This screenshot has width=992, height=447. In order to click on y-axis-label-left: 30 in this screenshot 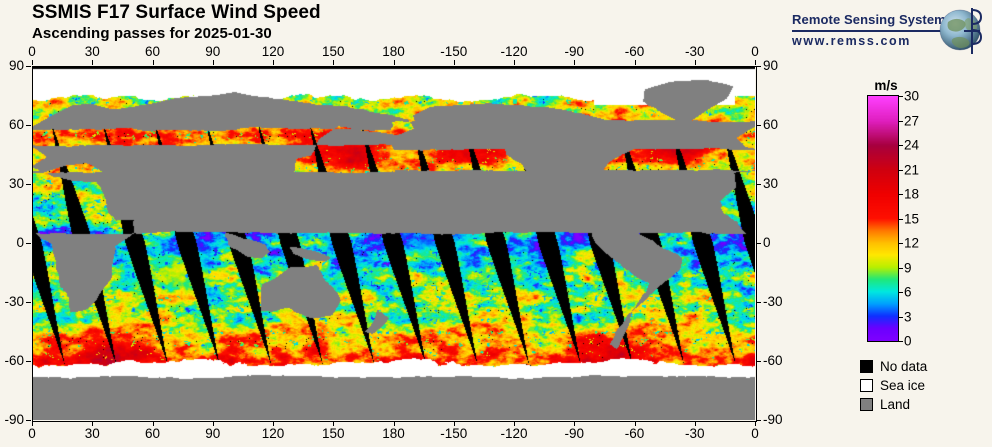, I will do `click(16, 183)`.